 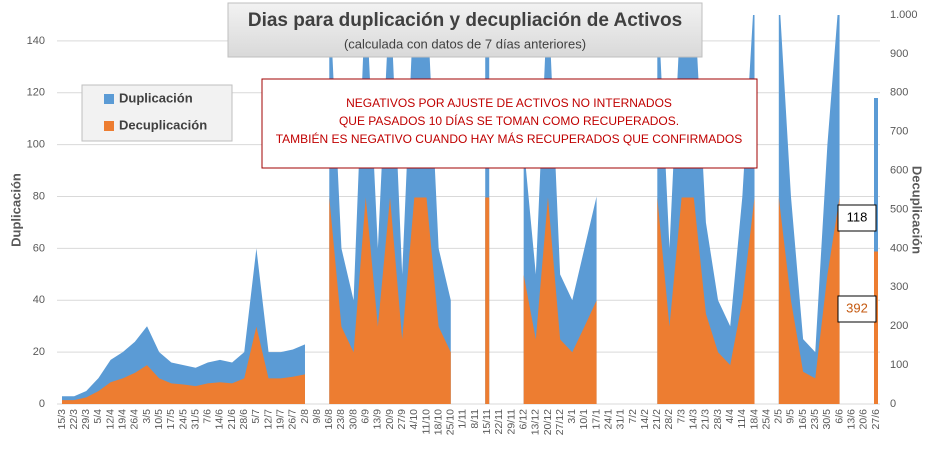 What do you see at coordinates (183, 419) in the screenshot?
I see `x-tick-label: 24/5` at bounding box center [183, 419].